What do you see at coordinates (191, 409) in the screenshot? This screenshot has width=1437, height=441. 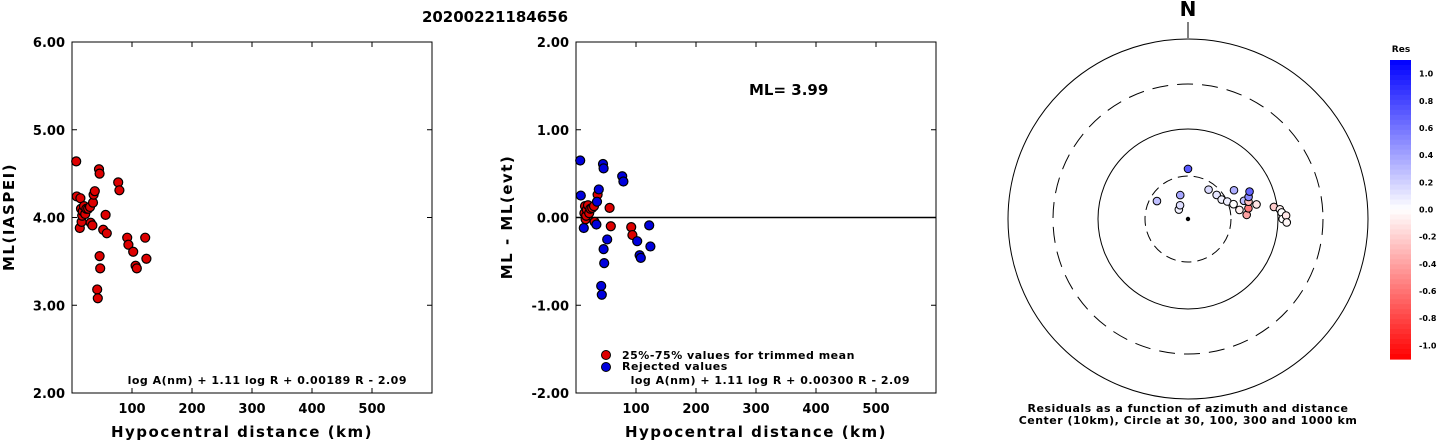 I see `x-tick-label: 200` at bounding box center [191, 409].